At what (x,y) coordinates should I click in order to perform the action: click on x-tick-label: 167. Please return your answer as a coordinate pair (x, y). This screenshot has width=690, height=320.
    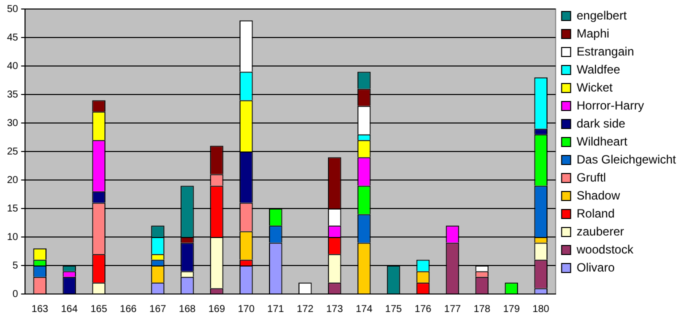
    Looking at the image, I should click on (158, 309).